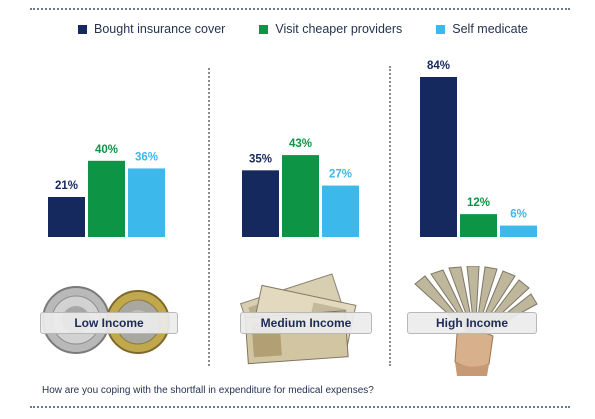 The height and width of the screenshot is (419, 595). Describe the element at coordinates (438, 157) in the screenshot. I see `bar-high-income-insurance` at that location.